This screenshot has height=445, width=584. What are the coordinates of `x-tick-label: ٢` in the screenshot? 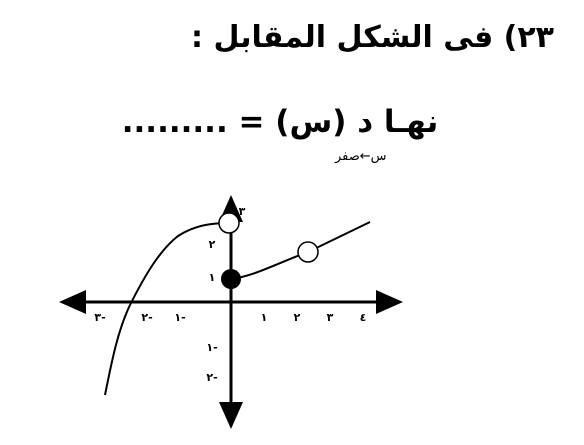 It's located at (297, 317).